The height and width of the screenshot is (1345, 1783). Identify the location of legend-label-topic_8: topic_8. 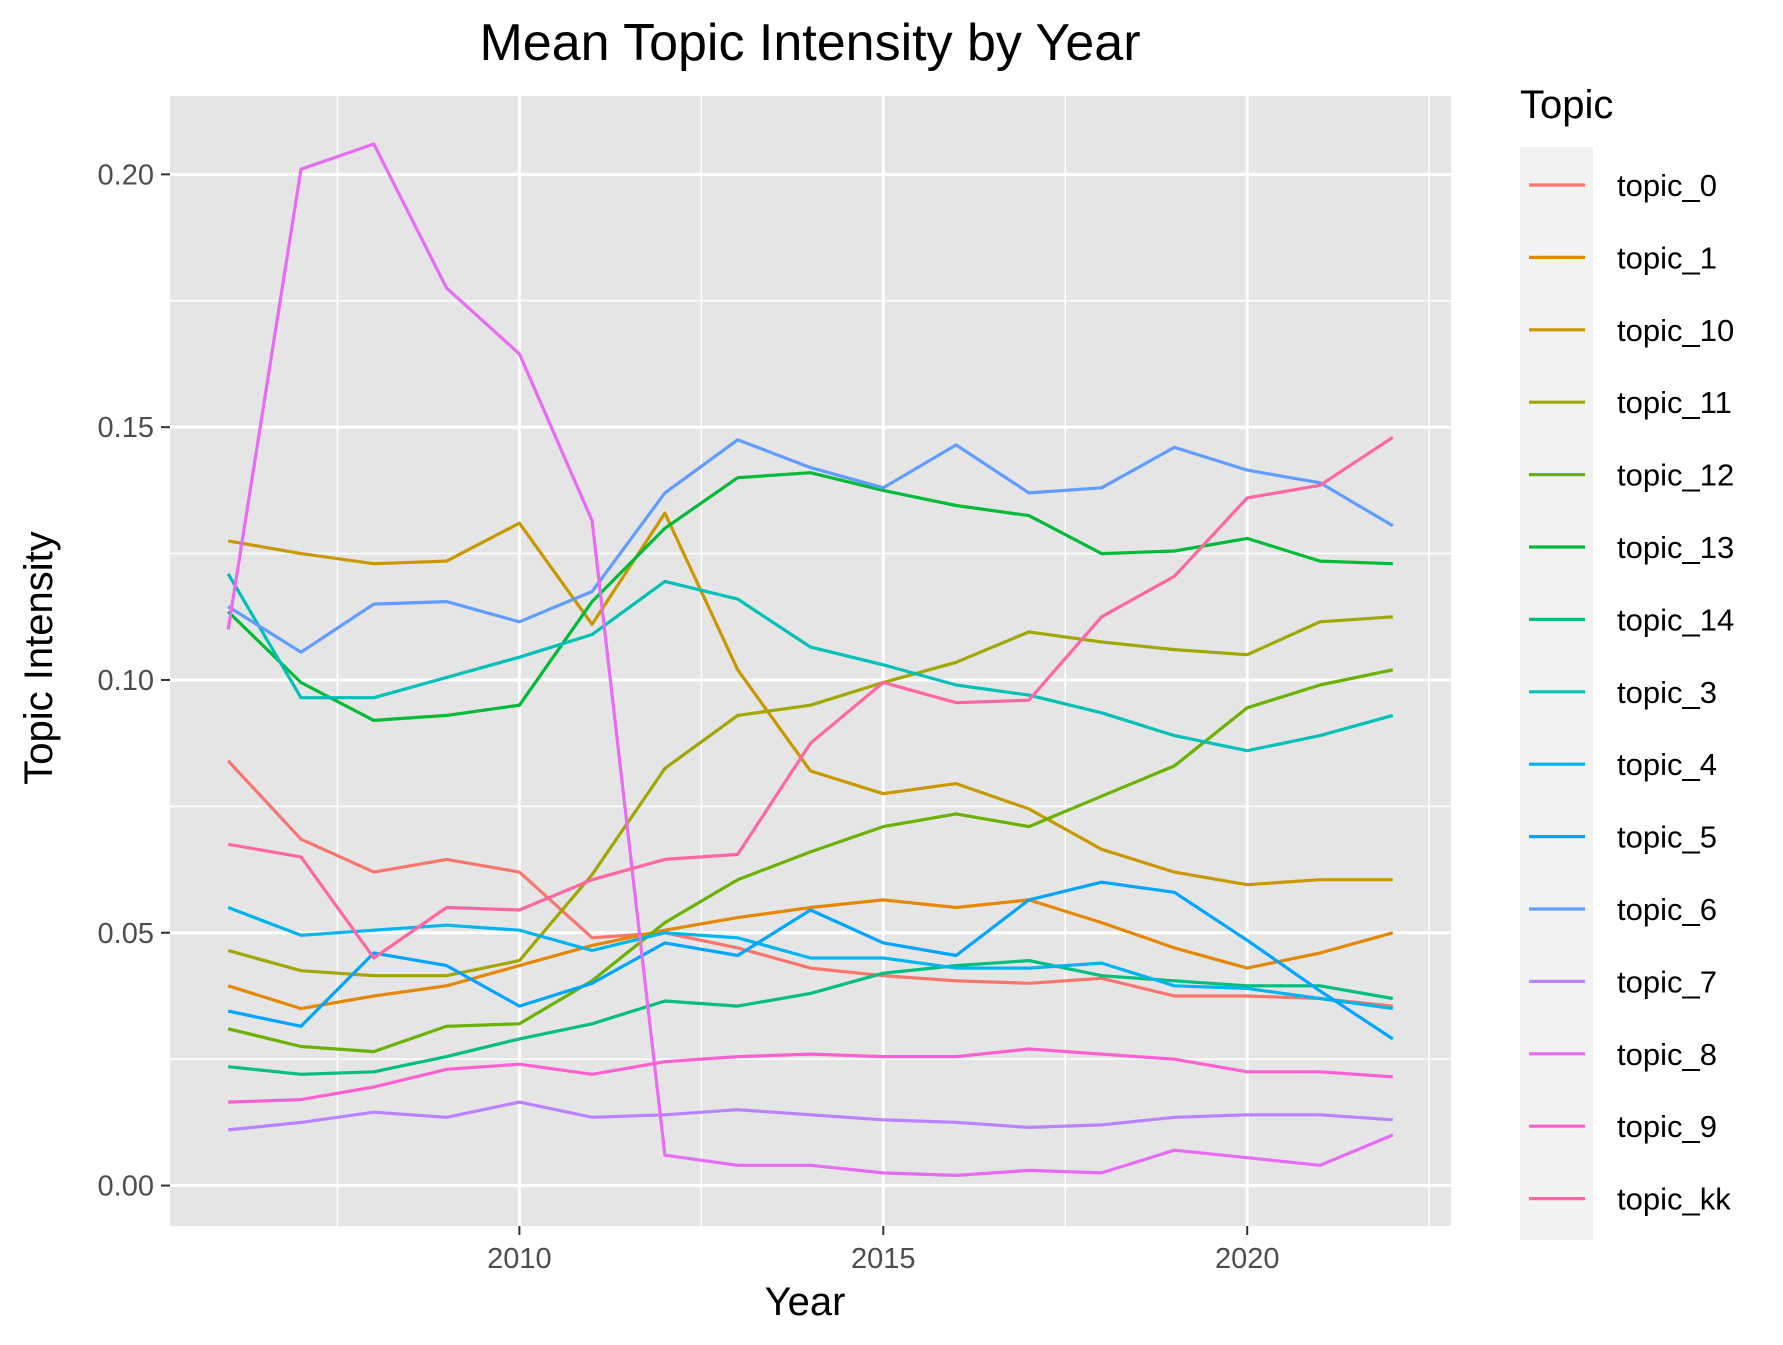
(1667, 1054).